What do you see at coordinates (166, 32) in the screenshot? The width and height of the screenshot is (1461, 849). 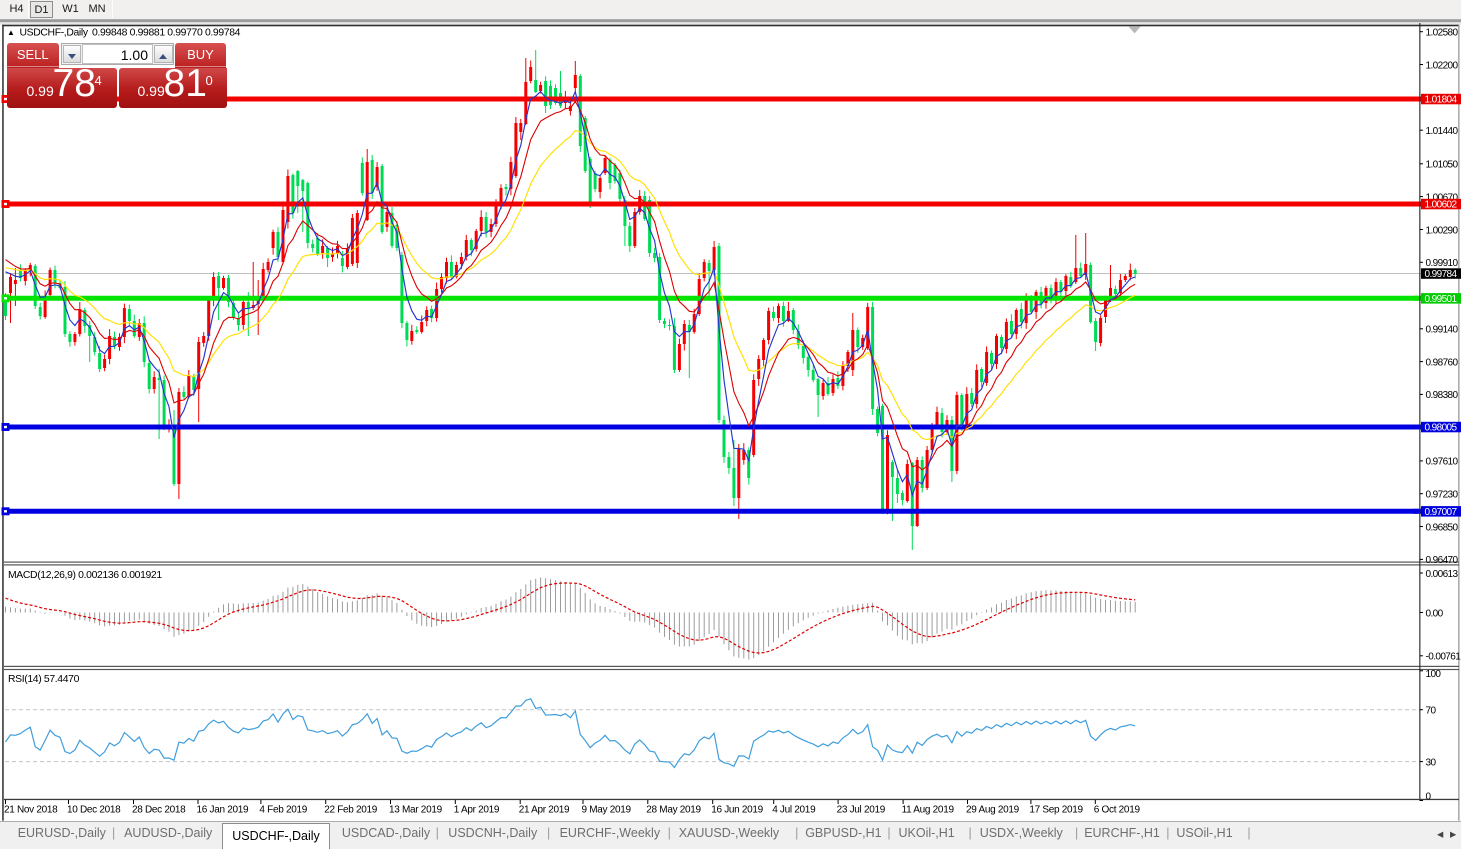 I see `svg-text:0.99848 0.99881 0.99770 0.9978: 0.99848 0.99881 0.99770 0.99784` at bounding box center [166, 32].